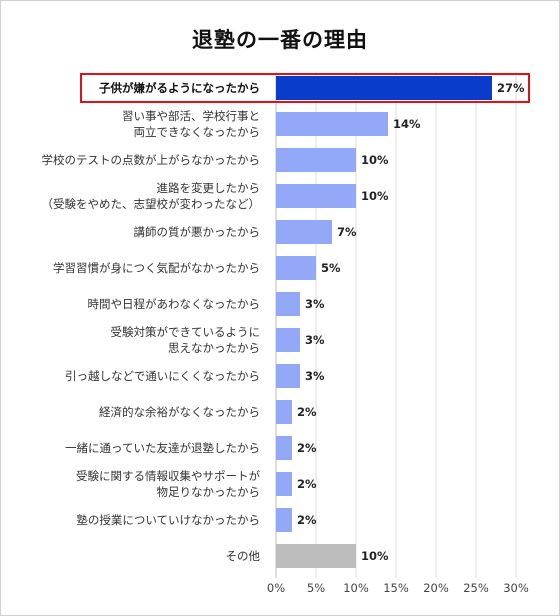 The width and height of the screenshot is (560, 616). I want to click on x-tick-label: 25%, so click(476, 588).